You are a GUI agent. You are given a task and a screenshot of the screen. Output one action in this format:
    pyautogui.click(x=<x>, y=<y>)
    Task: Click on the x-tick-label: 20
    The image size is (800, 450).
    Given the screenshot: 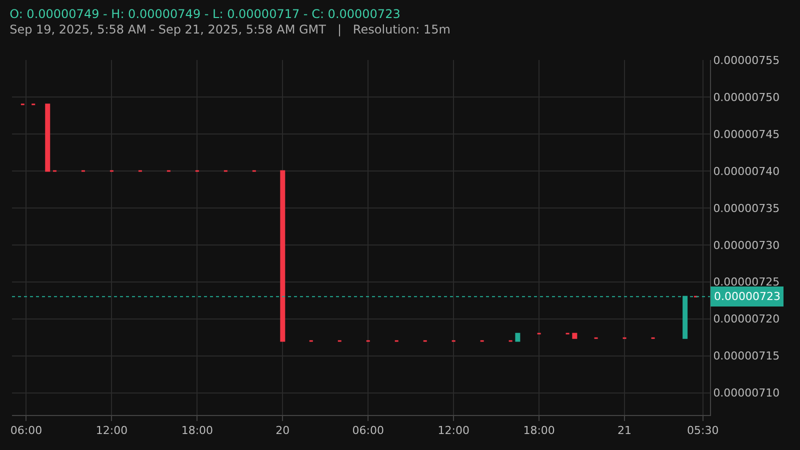 What is the action you would take?
    pyautogui.click(x=283, y=431)
    